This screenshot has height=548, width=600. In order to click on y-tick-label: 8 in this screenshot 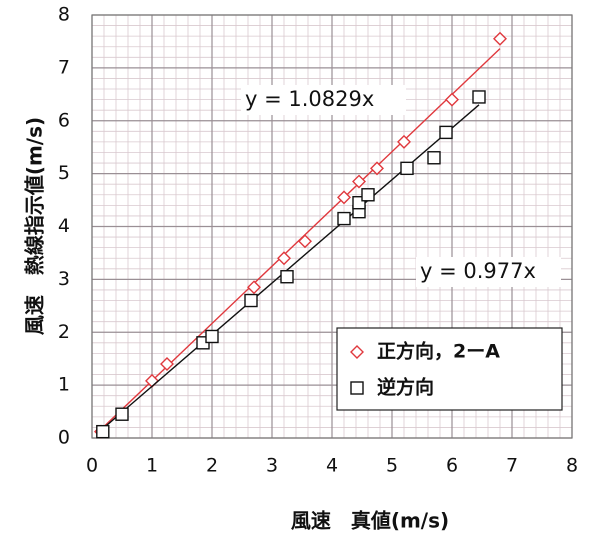, I will do `click(64, 15)`.